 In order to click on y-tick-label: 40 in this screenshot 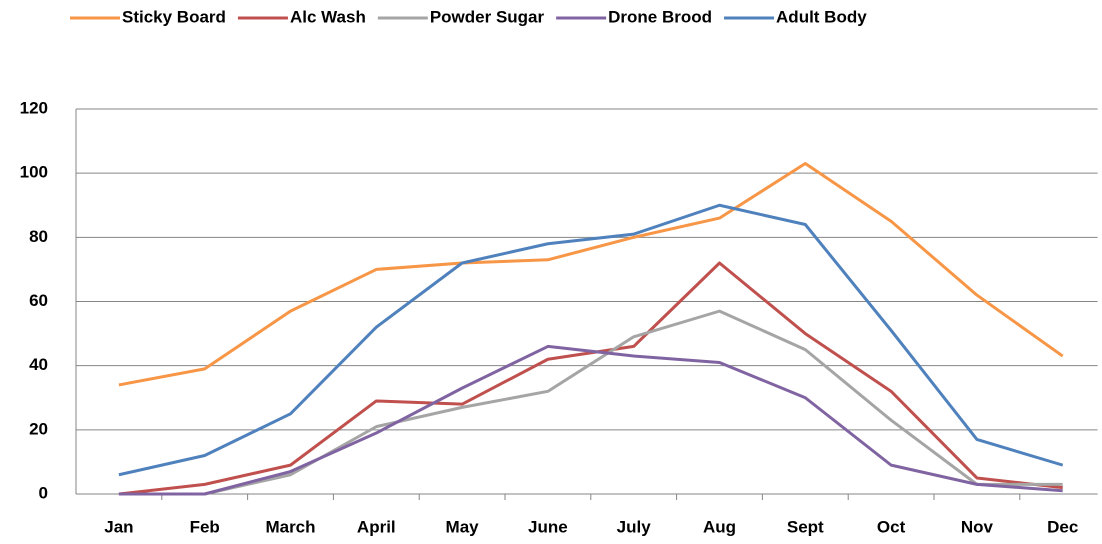, I will do `click(38, 364)`.